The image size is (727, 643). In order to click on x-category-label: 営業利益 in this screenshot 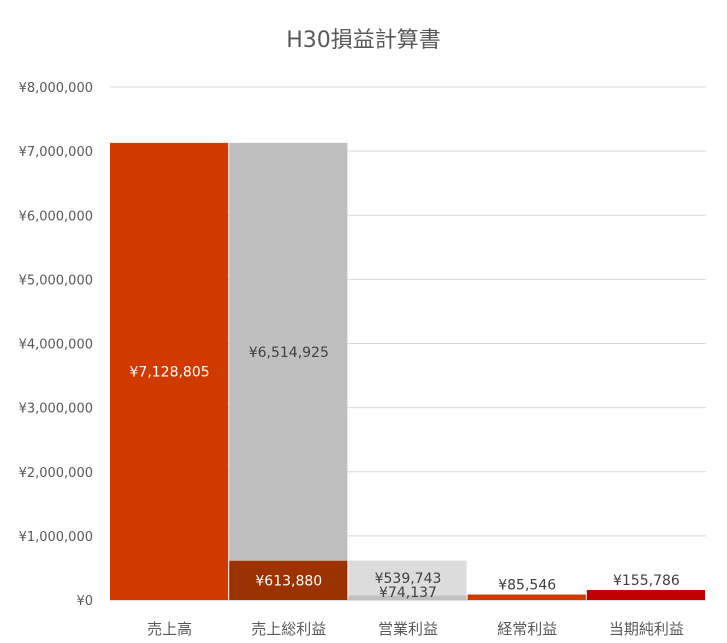, I will do `click(408, 629)`.